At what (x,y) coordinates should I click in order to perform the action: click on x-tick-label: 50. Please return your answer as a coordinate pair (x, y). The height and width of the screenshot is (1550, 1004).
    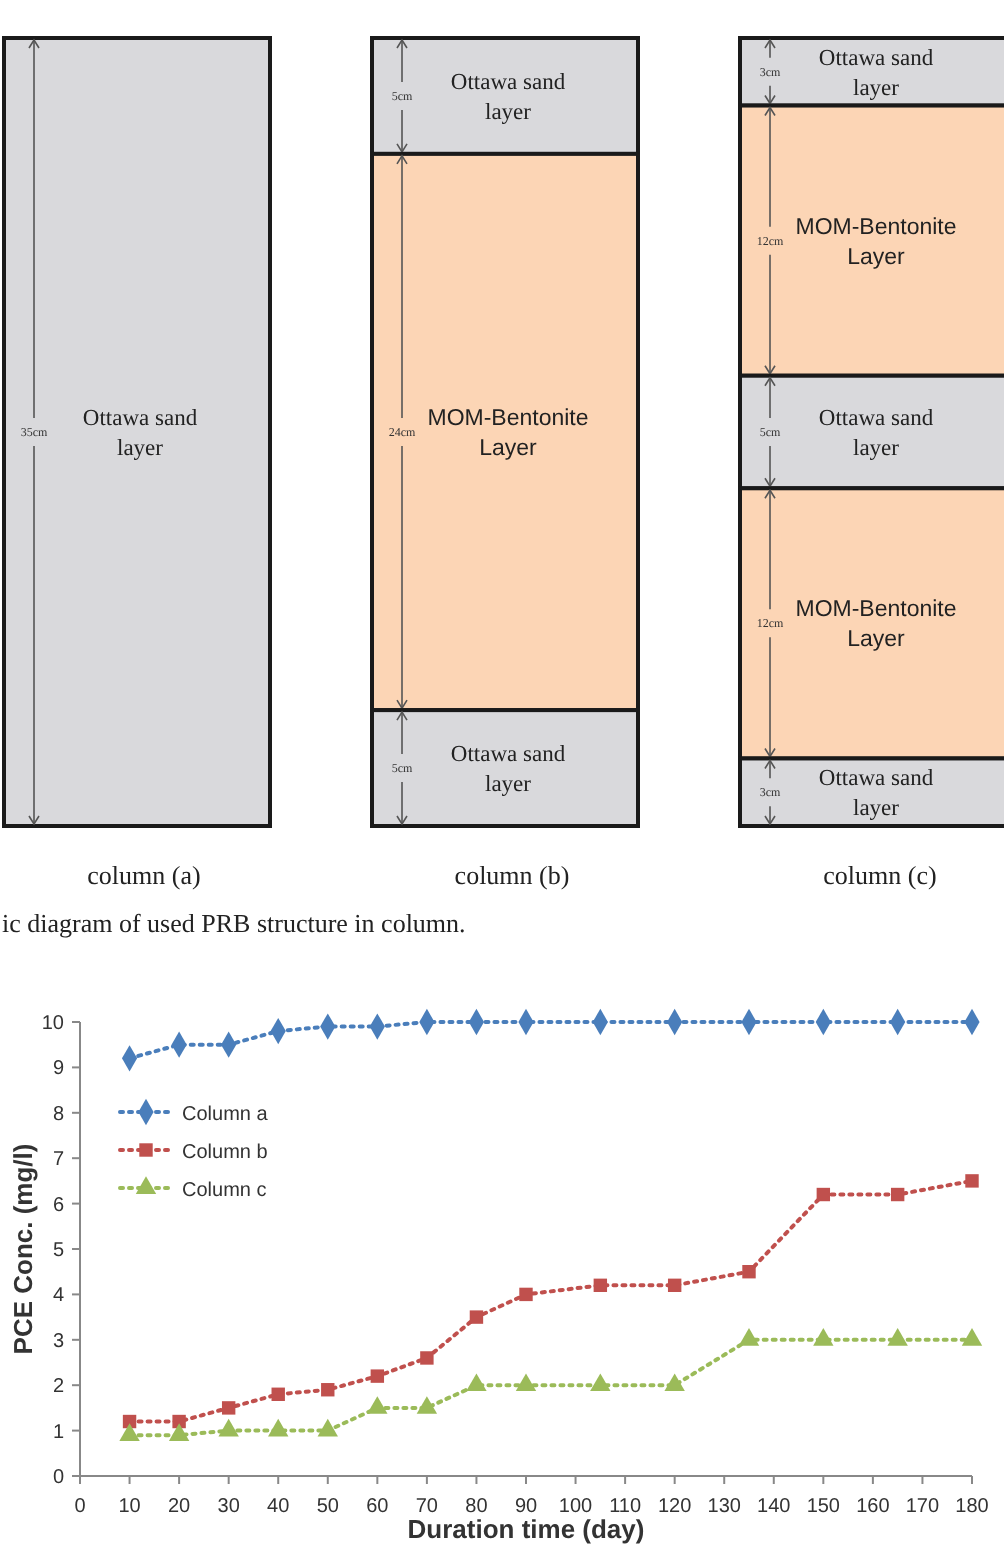
    Looking at the image, I should click on (328, 1507).